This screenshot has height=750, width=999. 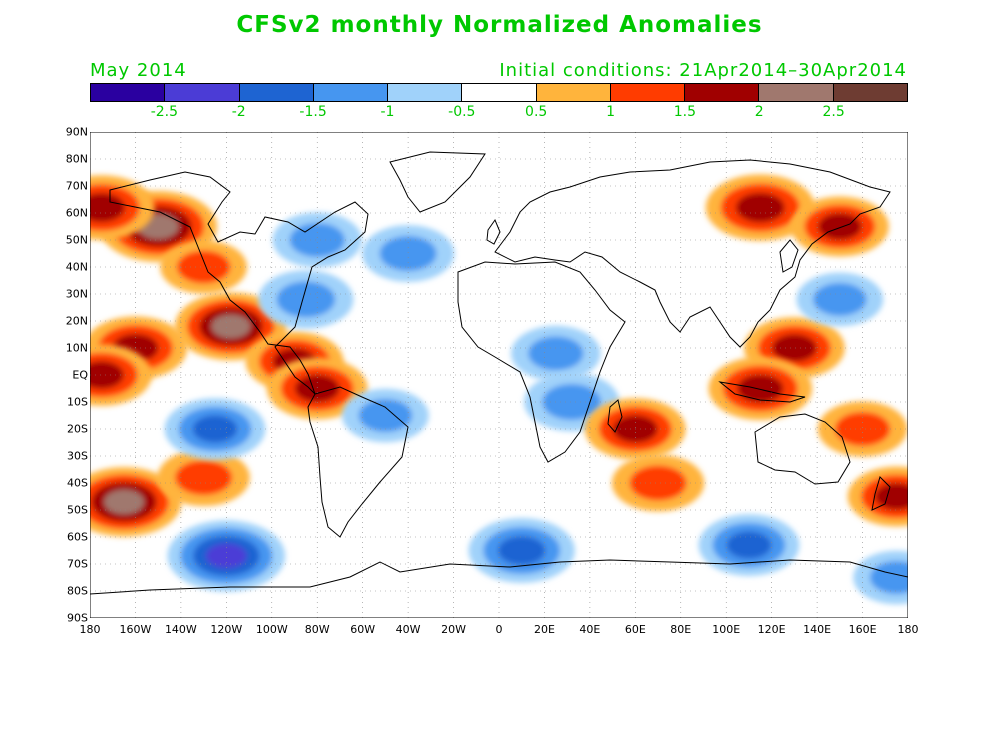 I want to click on longitude-label: 80W, so click(x=317, y=629).